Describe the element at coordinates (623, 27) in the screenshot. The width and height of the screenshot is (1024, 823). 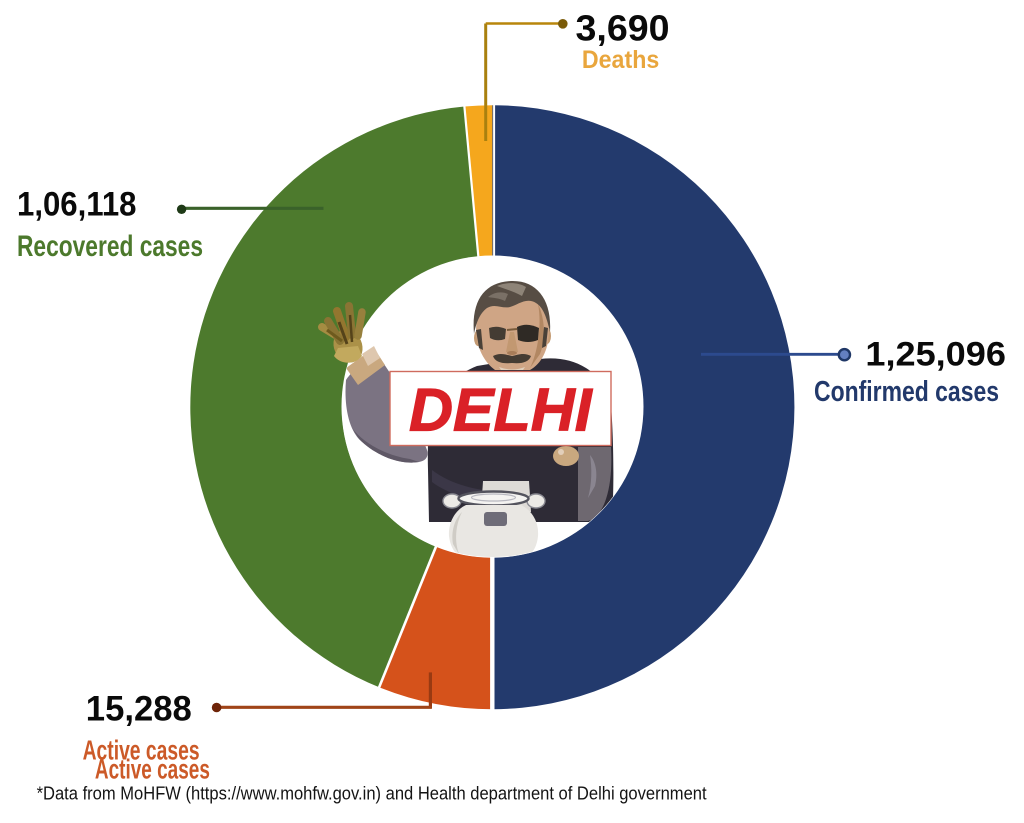
I see `svg-text: 3,690` at that location.